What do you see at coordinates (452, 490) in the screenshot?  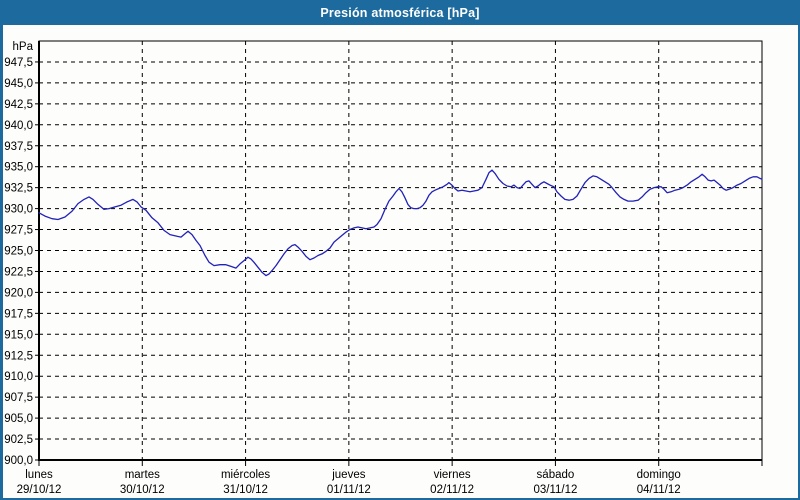 I see `x-date-label: 02/11/12` at bounding box center [452, 490].